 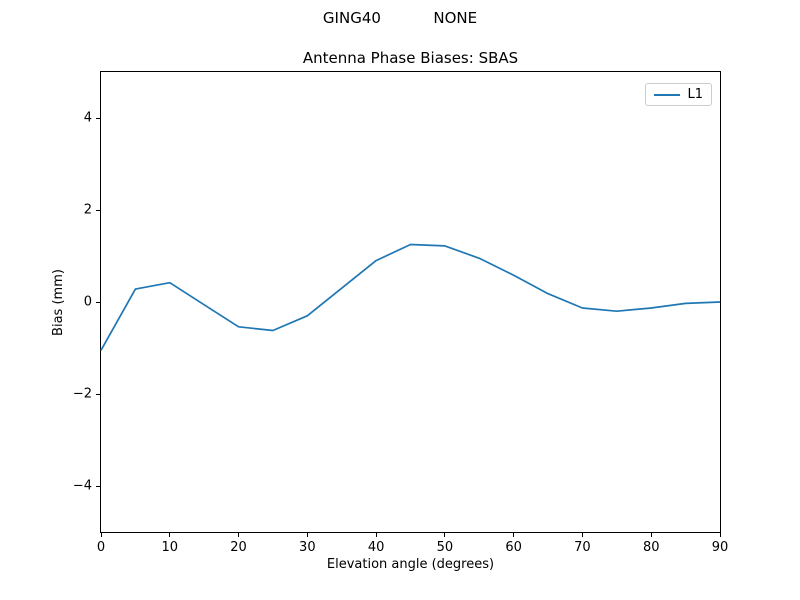 I want to click on y-tick-label: 0, so click(x=87, y=302).